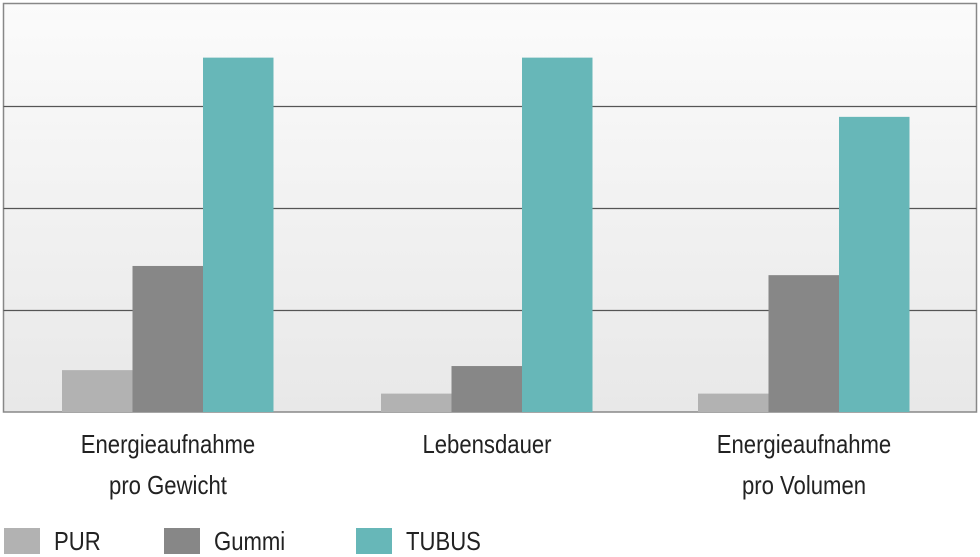  Describe the element at coordinates (22, 541) in the screenshot. I see `legend-swatch-pur` at that location.